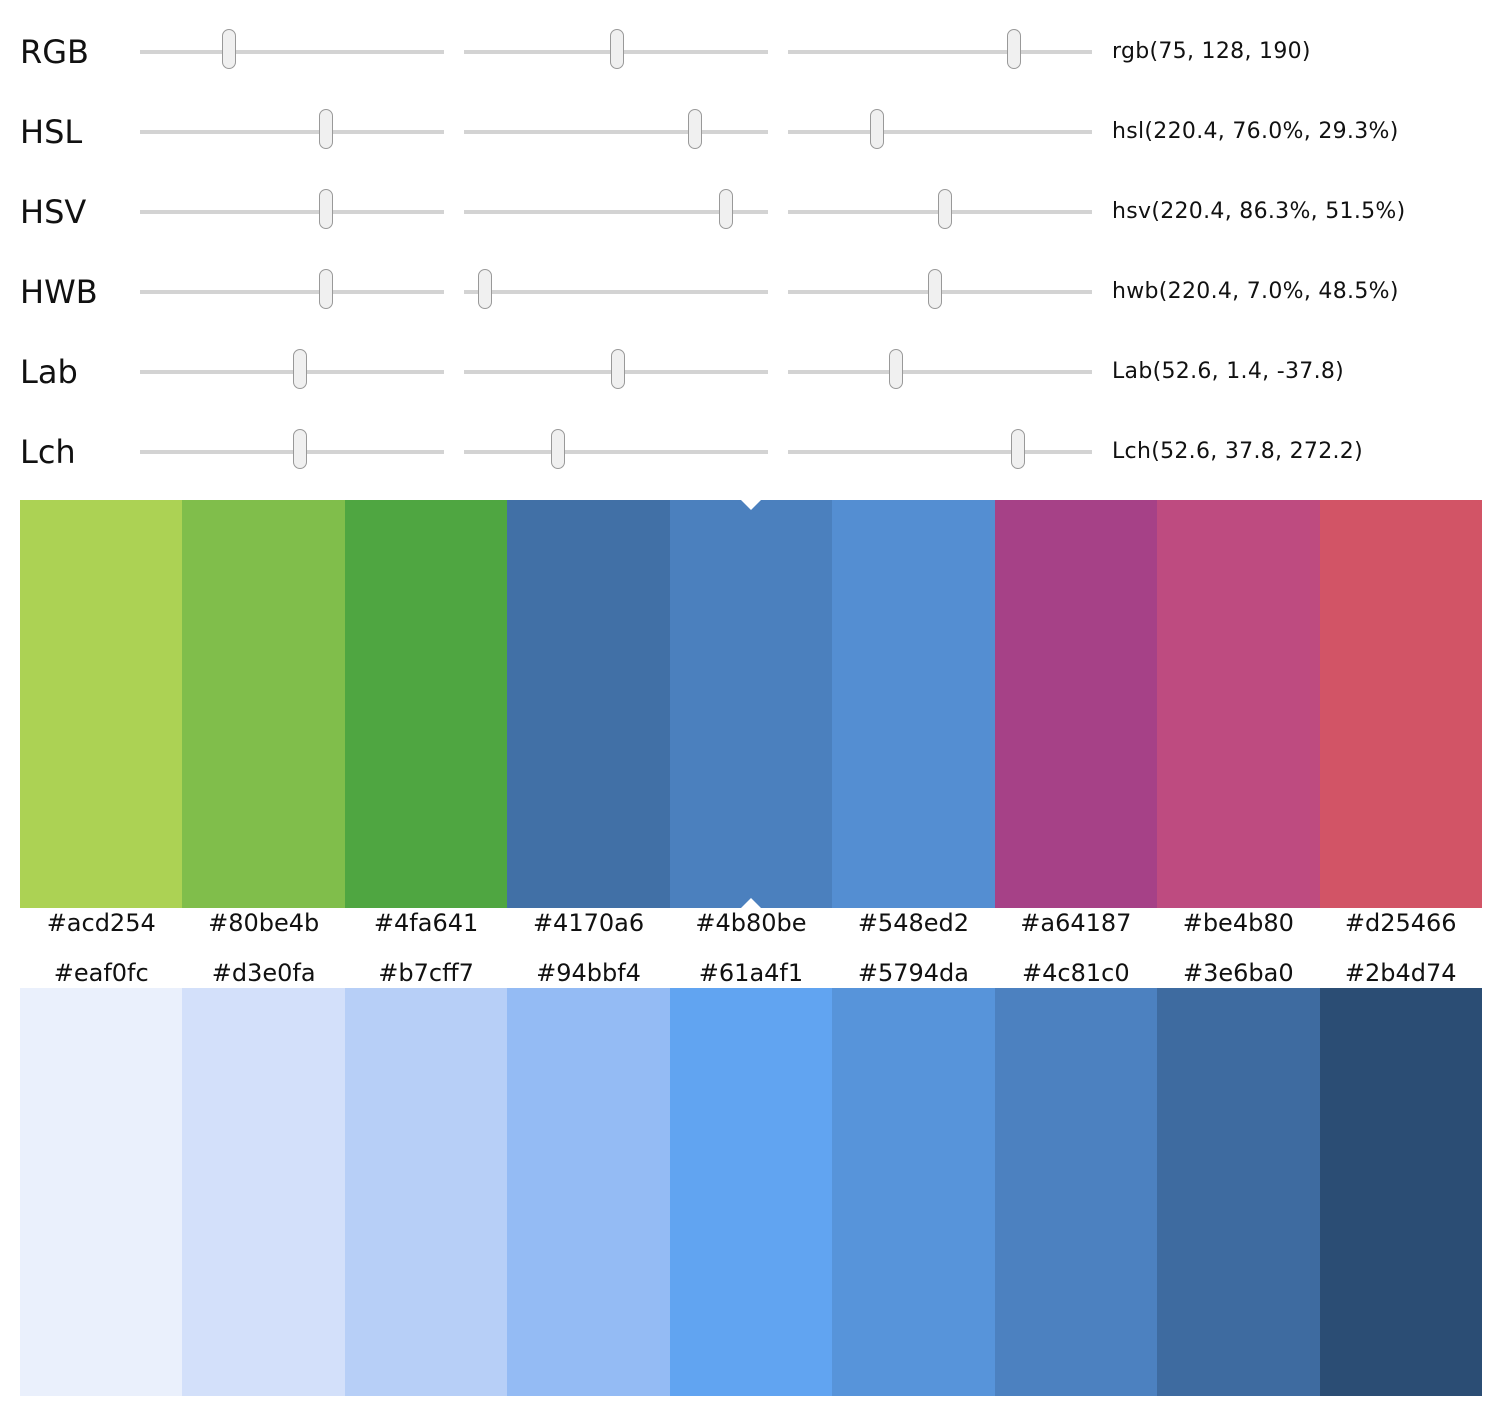  Describe the element at coordinates (1076, 973) in the screenshot. I see `swatch-hex-label: #4c81c0` at that location.